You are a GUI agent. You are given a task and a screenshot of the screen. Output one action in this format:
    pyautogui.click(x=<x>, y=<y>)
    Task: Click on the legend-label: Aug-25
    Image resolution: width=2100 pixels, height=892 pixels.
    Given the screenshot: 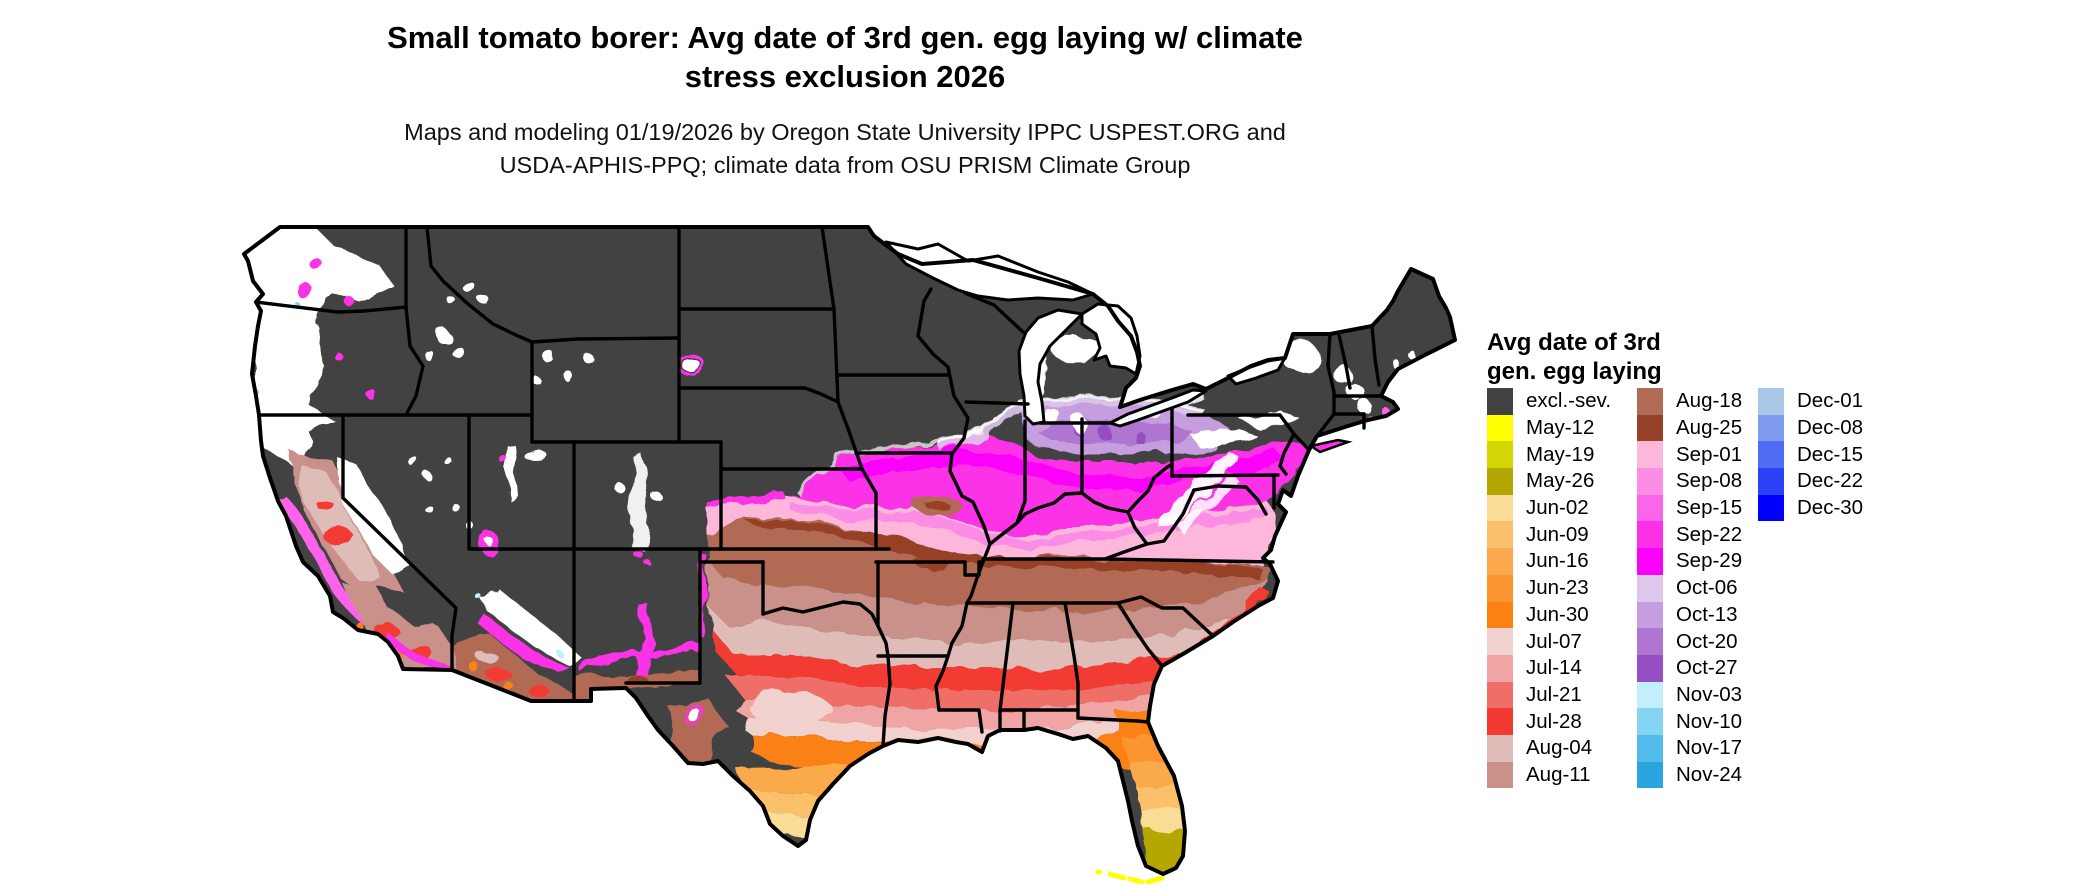 What is the action you would take?
    pyautogui.click(x=1709, y=428)
    